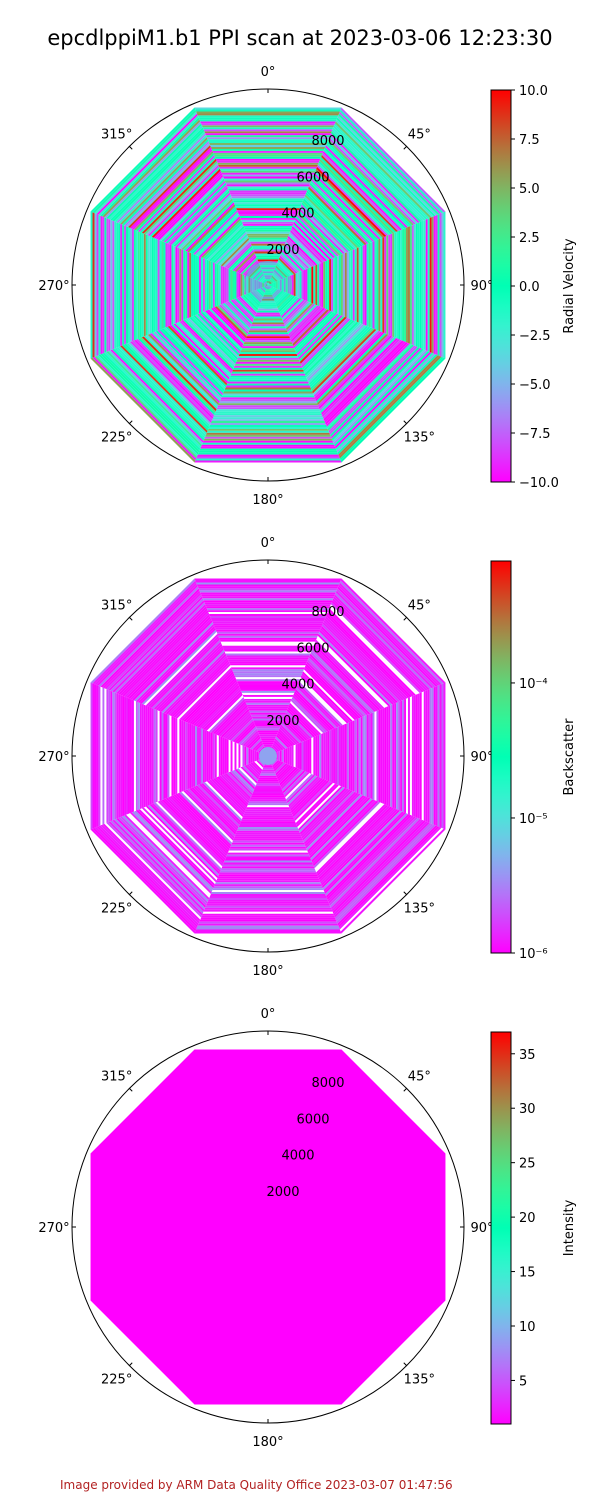 The width and height of the screenshot is (600, 1500). I want to click on colorbar-label: Intensity, so click(569, 1227).